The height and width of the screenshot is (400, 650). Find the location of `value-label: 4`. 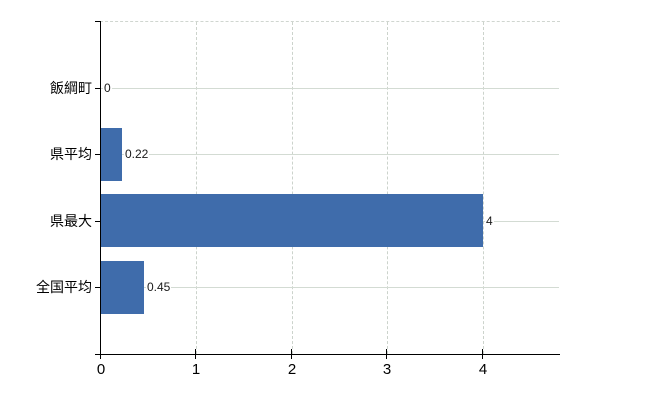

value-label: 4 is located at coordinates (489, 221).